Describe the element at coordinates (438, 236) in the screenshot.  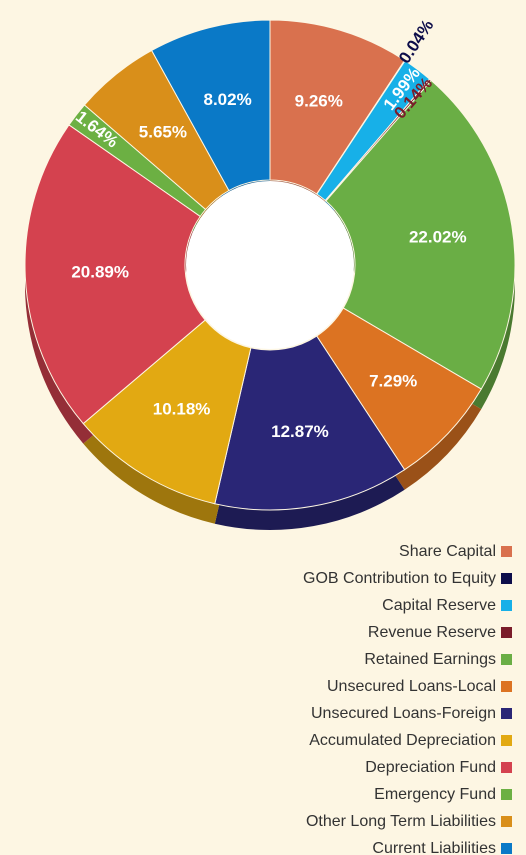
I see `data-label: 22.02%` at that location.